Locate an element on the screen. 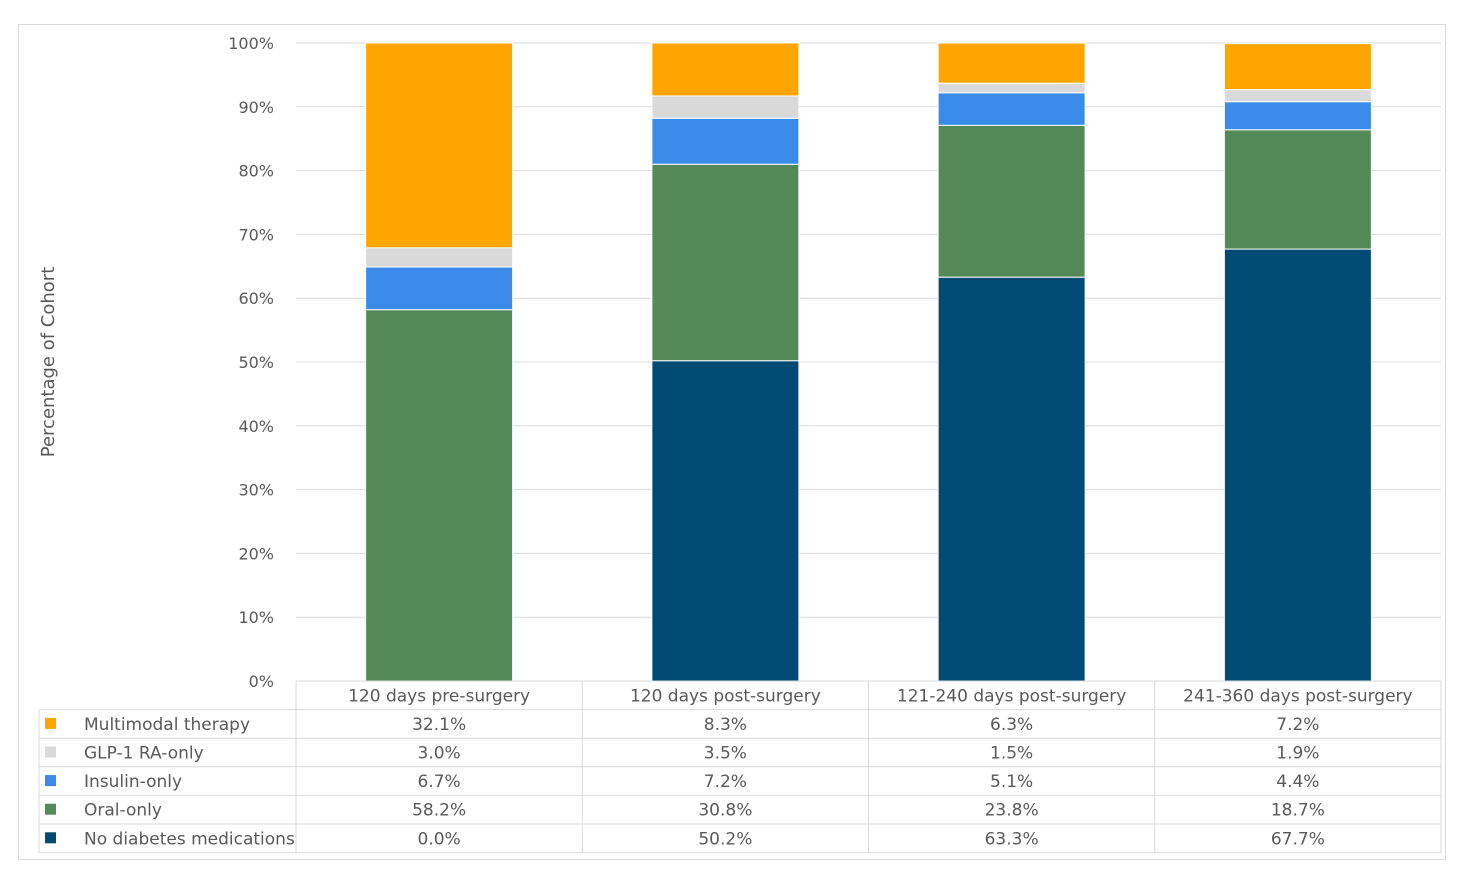 This screenshot has width=1463, height=885. data-cell: 67.7% is located at coordinates (1298, 839).